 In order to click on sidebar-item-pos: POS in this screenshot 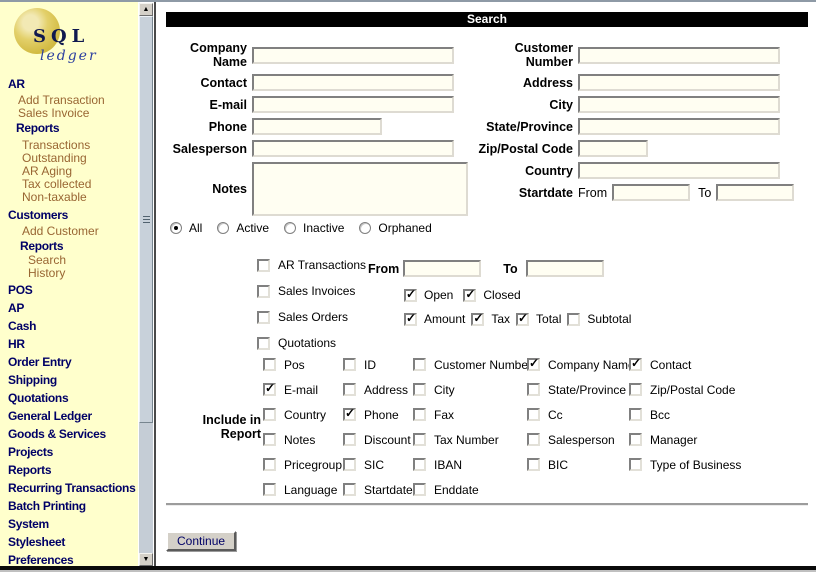, I will do `click(20, 290)`.